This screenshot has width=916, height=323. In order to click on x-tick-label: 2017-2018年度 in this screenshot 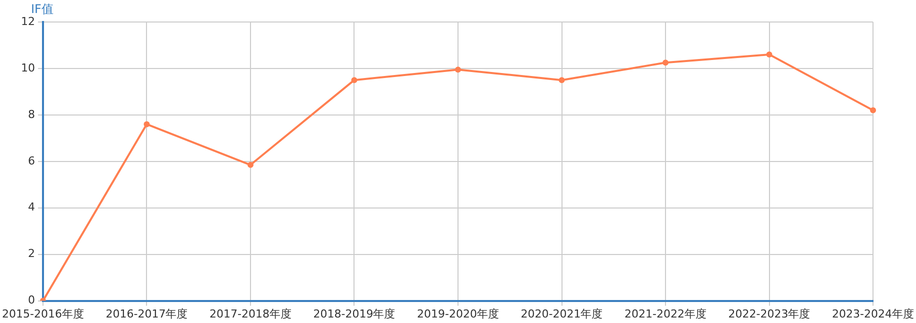, I will do `click(251, 313)`.